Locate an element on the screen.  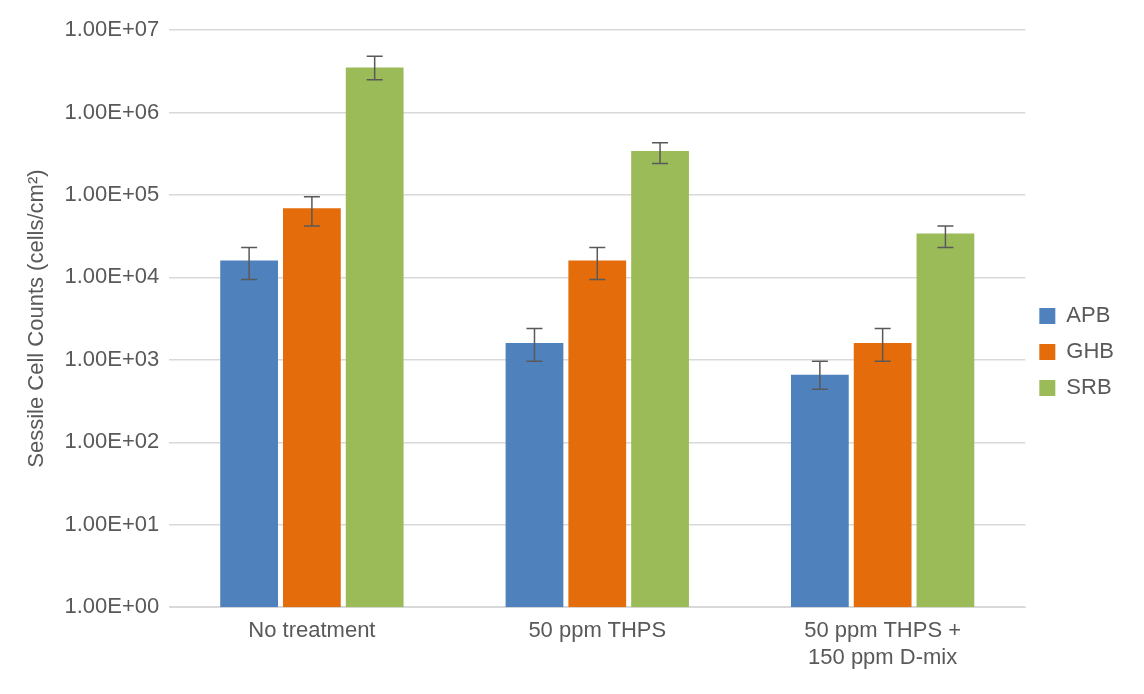
legend-label: APB is located at coordinates (1088, 315).